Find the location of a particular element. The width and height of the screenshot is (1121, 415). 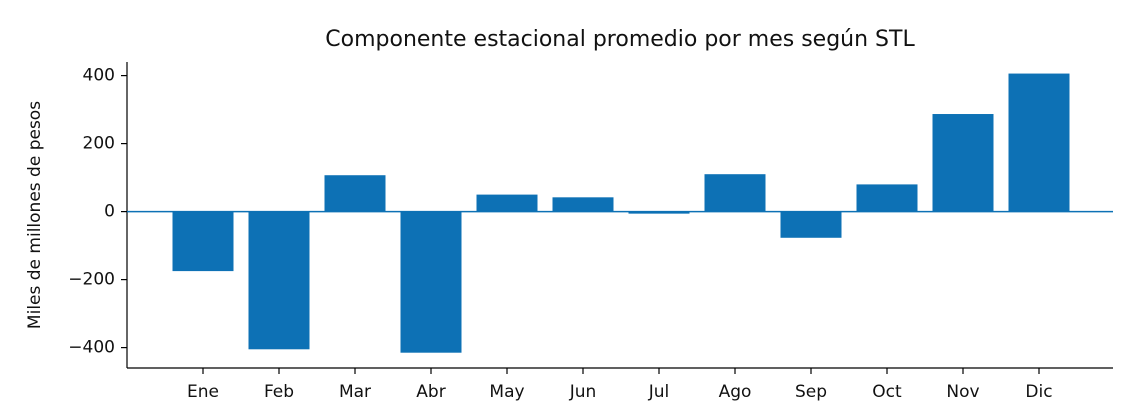

y-tick-label: −200 is located at coordinates (91, 280).